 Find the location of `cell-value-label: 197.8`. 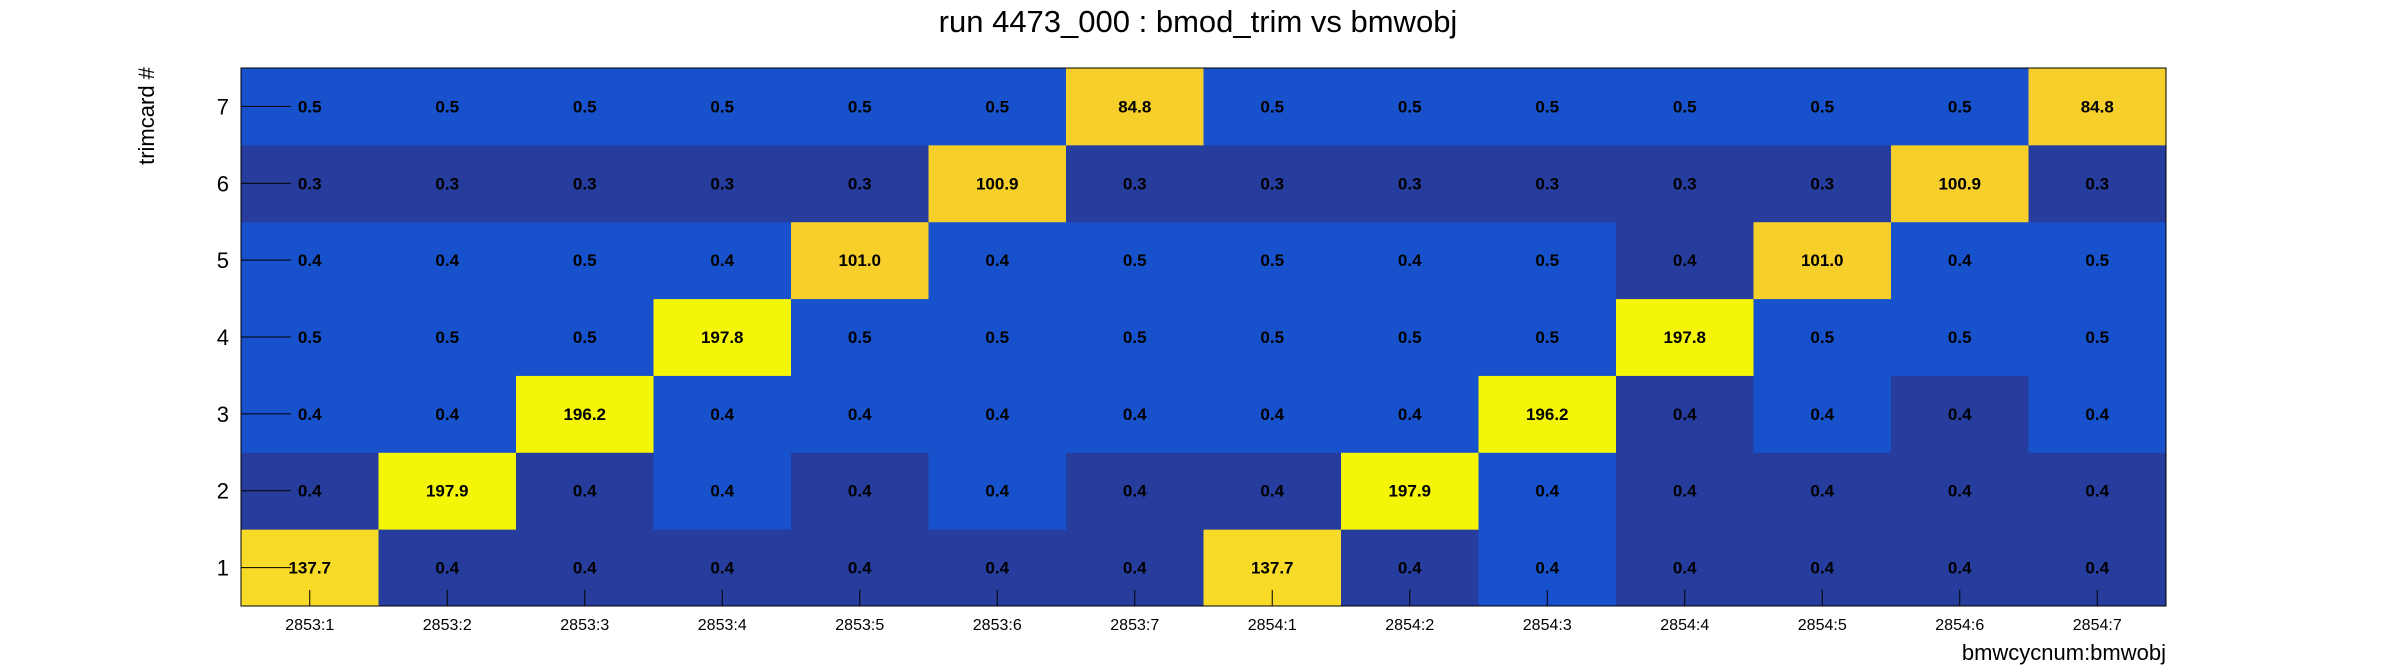

cell-value-label: 197.8 is located at coordinates (1684, 337).